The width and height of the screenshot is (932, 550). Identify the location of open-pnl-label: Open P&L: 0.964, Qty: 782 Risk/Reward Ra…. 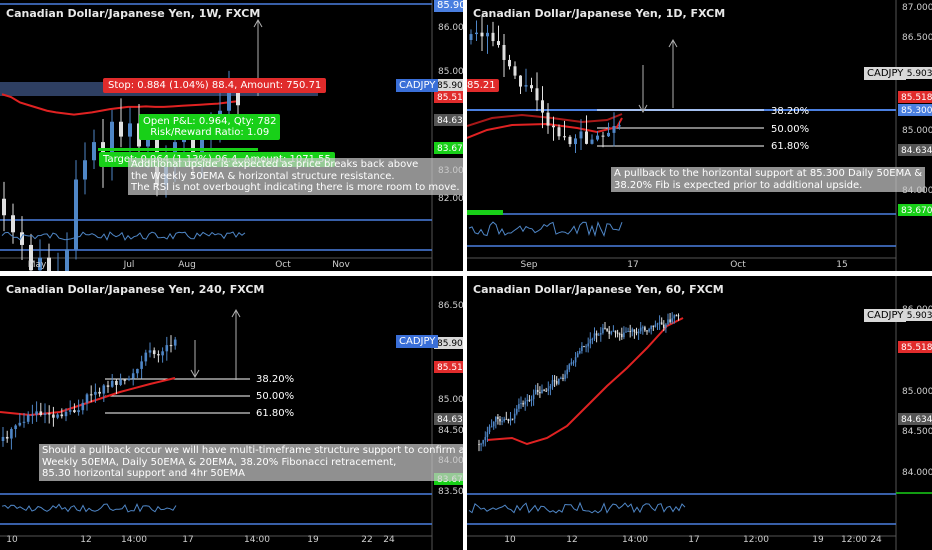
(210, 127).